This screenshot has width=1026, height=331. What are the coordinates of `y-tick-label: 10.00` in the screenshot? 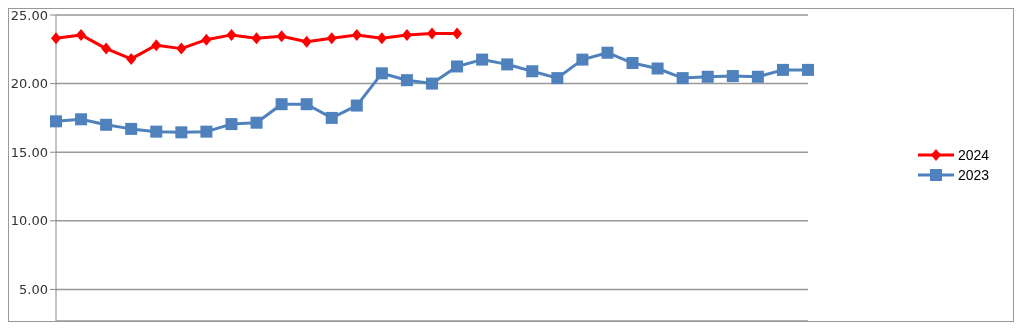 It's located at (29, 221).